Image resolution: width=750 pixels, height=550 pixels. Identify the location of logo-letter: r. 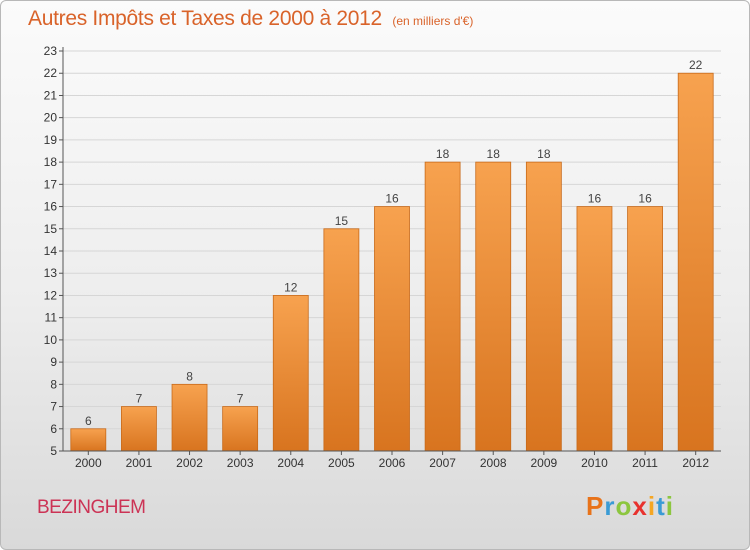
(610, 506).